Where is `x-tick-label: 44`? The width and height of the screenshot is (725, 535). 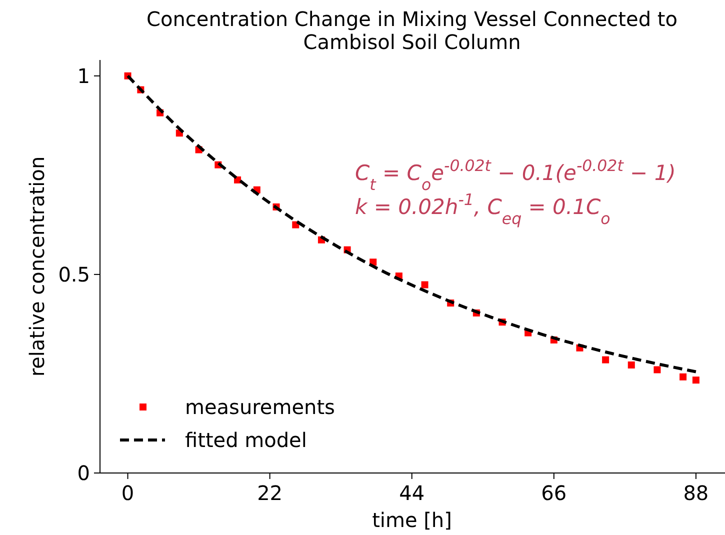
x-tick-label: 44 is located at coordinates (412, 493).